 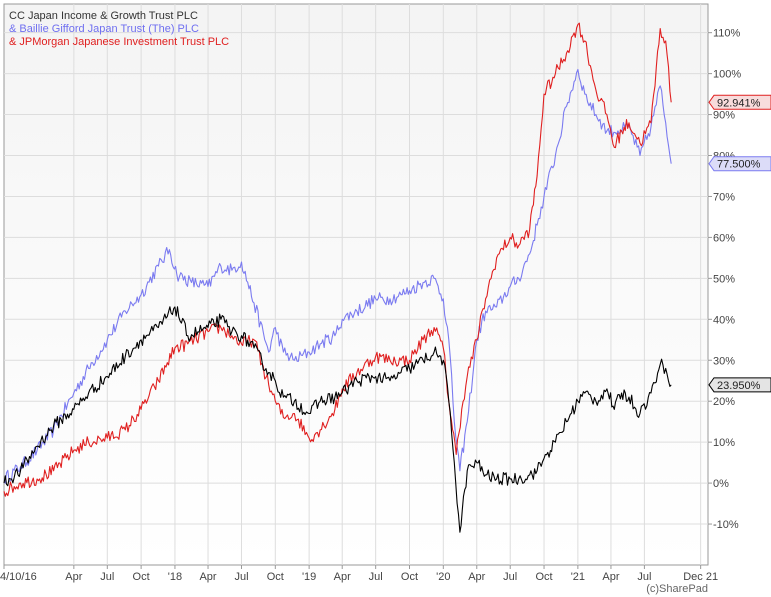 I want to click on x-tick-label: '19, so click(x=309, y=577).